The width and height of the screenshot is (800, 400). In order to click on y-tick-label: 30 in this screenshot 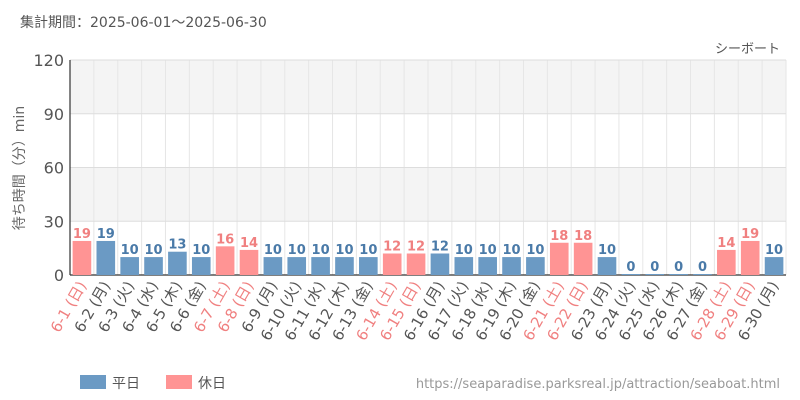, I will do `click(54, 221)`.